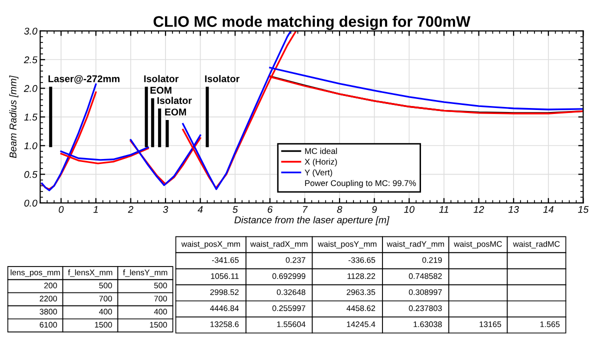  What do you see at coordinates (374, 209) in the screenshot?
I see `x-tick-label: 9` at bounding box center [374, 209].